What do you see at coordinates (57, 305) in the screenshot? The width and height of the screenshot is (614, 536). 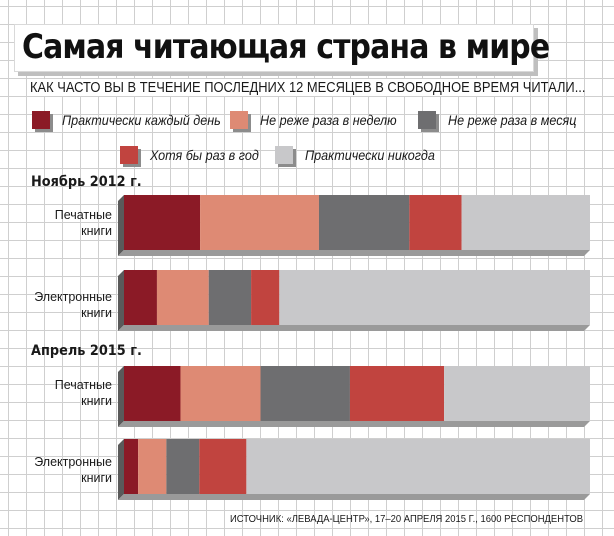 I see `row-label-2012-ebook: Электронные книги` at bounding box center [57, 305].